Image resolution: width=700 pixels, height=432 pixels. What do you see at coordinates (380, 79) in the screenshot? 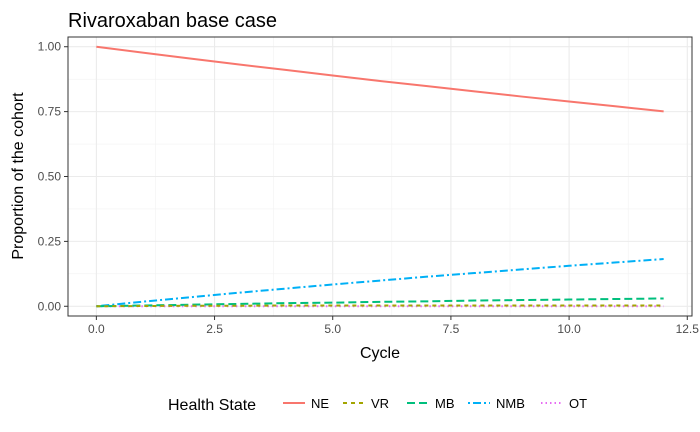
I see `series-line-ne` at bounding box center [380, 79].